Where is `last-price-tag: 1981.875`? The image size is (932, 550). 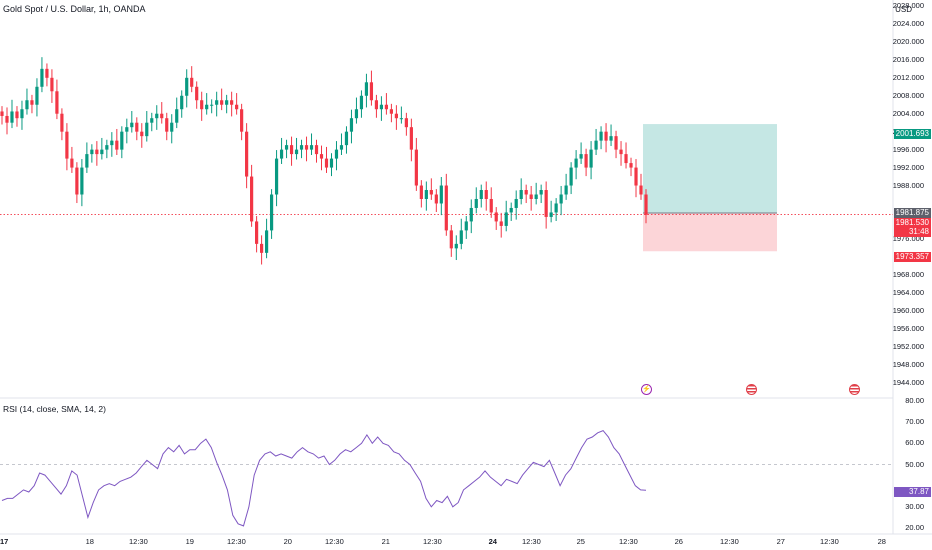
last-price-tag: 1981.875 is located at coordinates (912, 213).